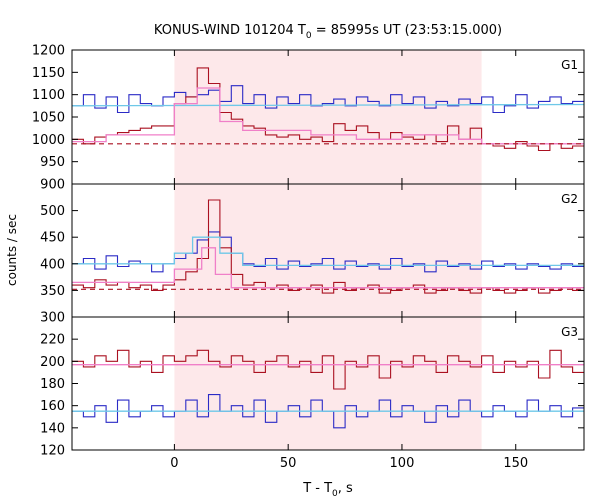 This screenshot has height=500, width=600. I want to click on series-blue-step, so click(328, 252).